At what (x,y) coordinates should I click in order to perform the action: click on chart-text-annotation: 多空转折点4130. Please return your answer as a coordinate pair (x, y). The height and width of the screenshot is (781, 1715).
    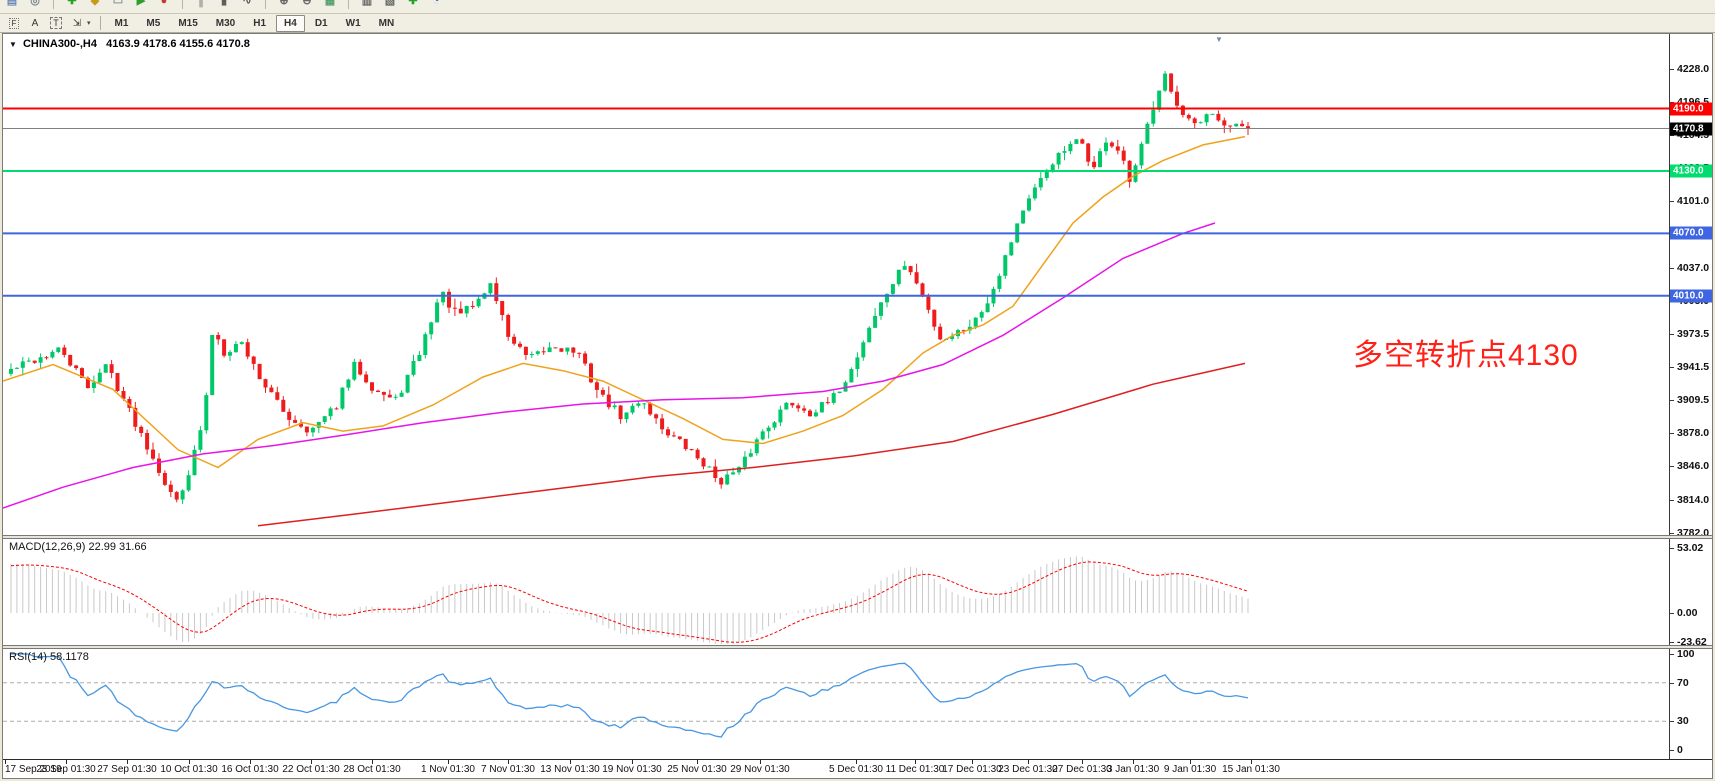
    Looking at the image, I should click on (1466, 355).